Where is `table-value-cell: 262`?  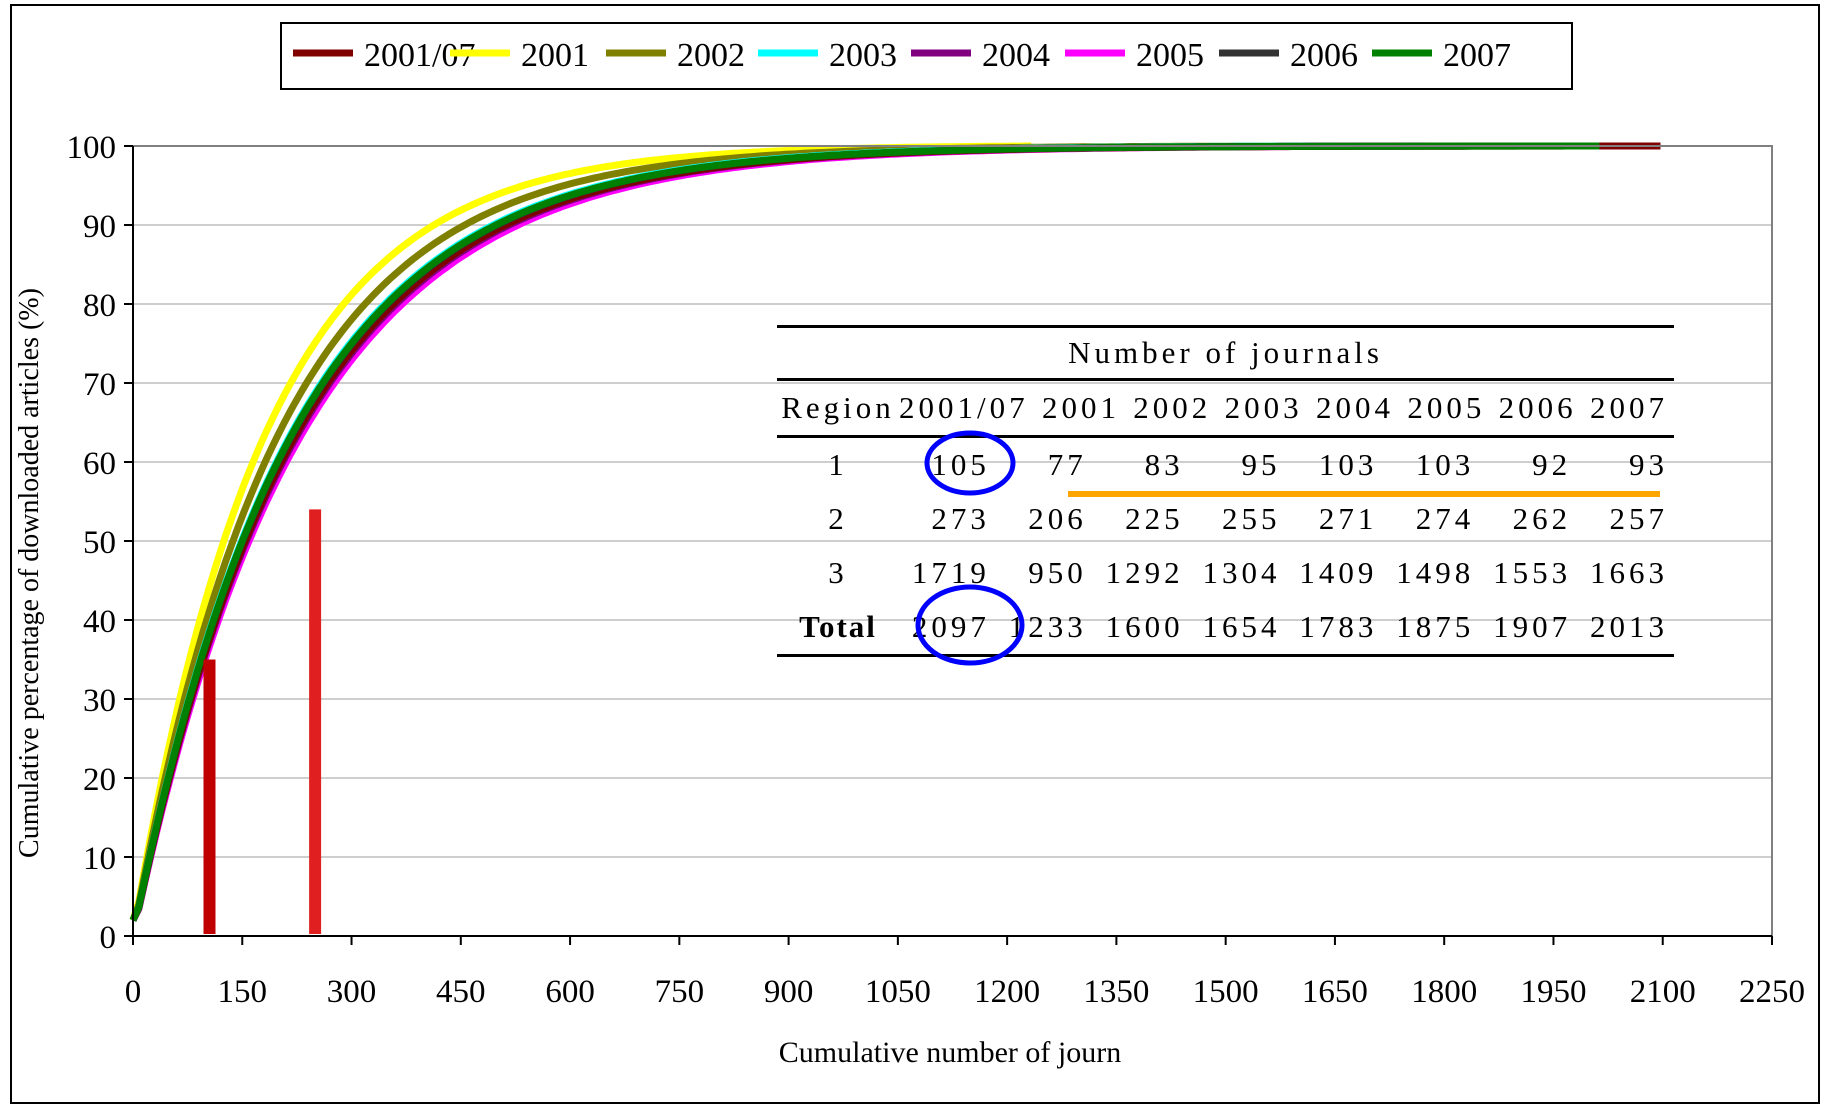 table-value-cell: 262 is located at coordinates (1542, 518).